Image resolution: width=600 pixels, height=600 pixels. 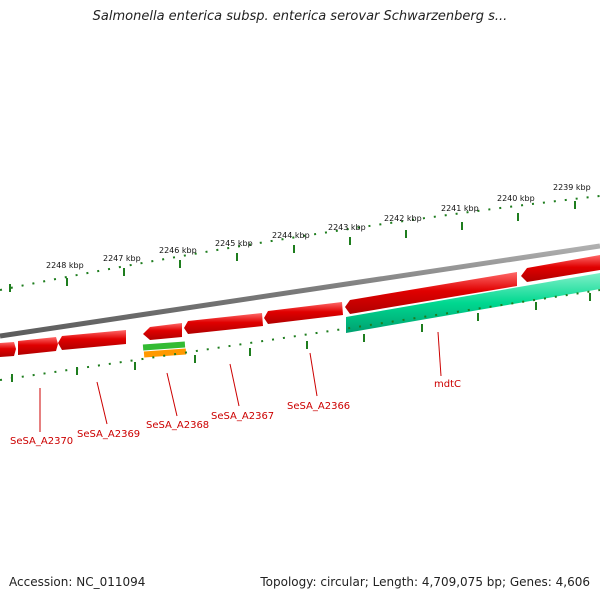 What do you see at coordinates (122, 258) in the screenshot?
I see `tick-label-2247: 2247 kbp` at bounding box center [122, 258].